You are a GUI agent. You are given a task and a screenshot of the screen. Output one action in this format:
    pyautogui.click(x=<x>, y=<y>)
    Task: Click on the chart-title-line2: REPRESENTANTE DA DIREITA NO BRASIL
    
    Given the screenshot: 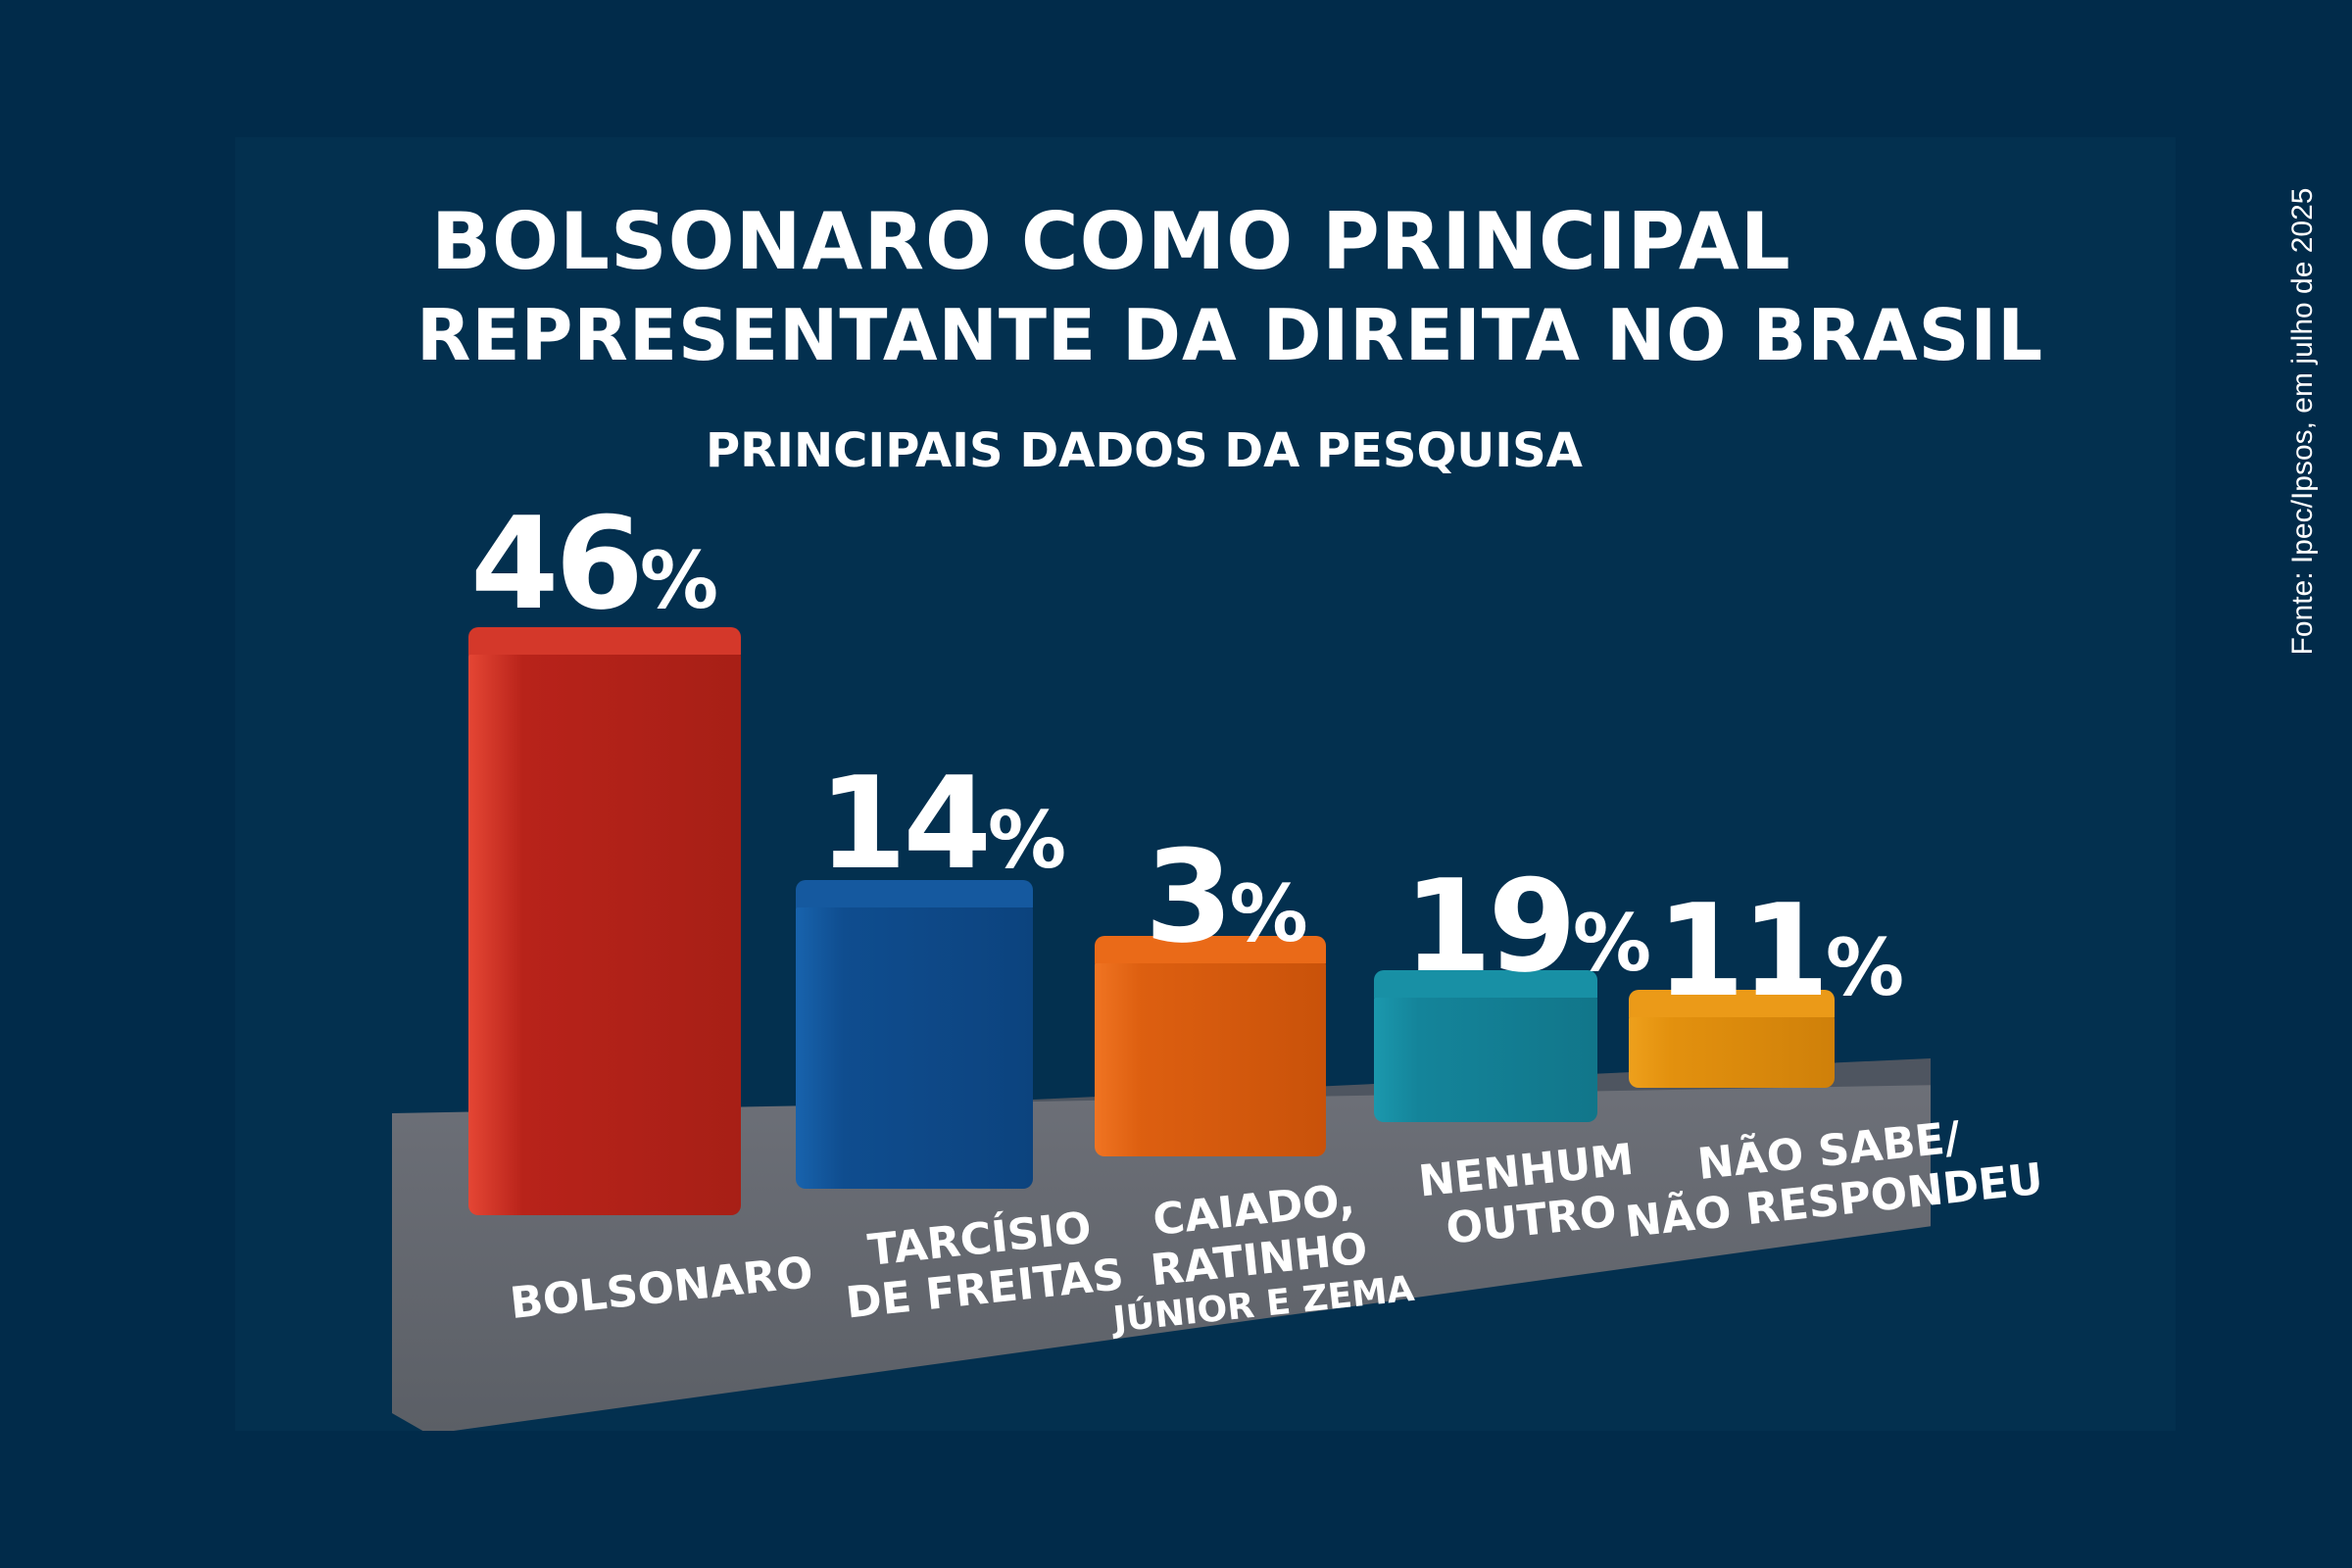 What is the action you would take?
    pyautogui.click(x=1230, y=335)
    